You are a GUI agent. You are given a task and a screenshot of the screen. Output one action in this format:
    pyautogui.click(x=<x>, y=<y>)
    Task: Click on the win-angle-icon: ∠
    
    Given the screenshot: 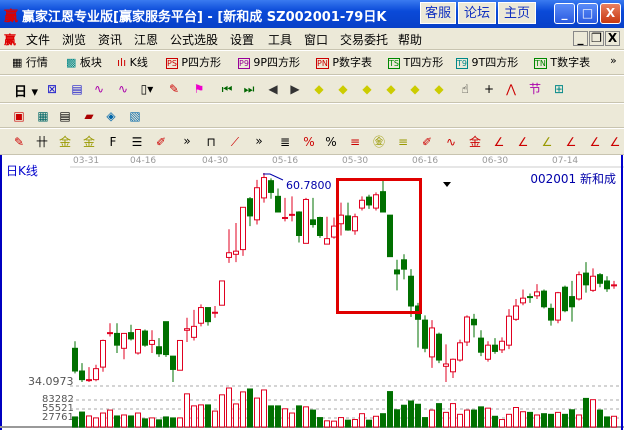 What is the action you would take?
    pyautogui.click(x=595, y=142)
    